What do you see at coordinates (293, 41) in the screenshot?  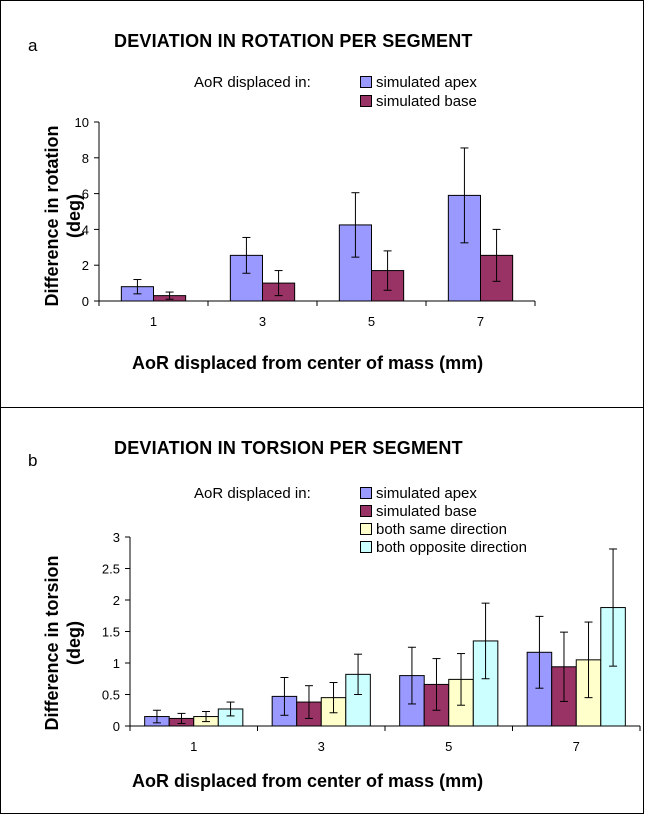 I see `chart-title: DEVIATION IN ROTATION PER SEGMENT` at bounding box center [293, 41].